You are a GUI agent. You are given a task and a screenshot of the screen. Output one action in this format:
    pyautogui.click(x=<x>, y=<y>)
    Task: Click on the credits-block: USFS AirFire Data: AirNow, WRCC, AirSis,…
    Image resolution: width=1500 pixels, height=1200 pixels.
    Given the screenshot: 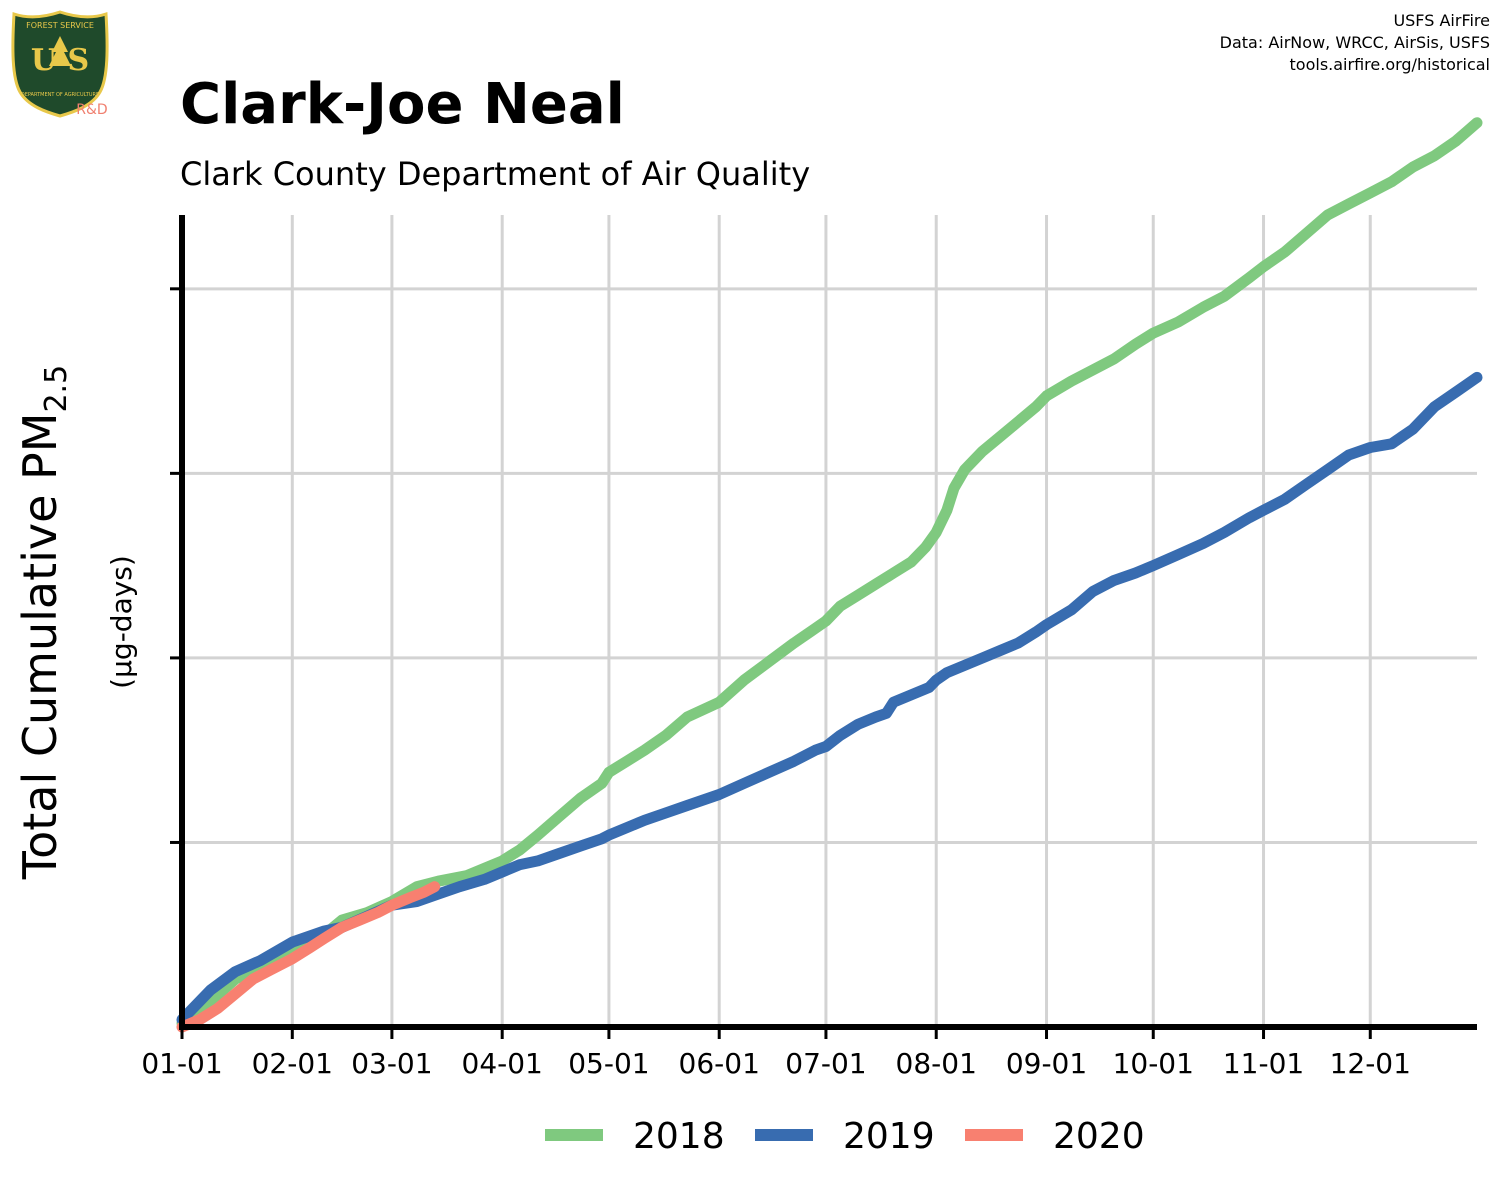 What is the action you would take?
    pyautogui.click(x=1355, y=43)
    